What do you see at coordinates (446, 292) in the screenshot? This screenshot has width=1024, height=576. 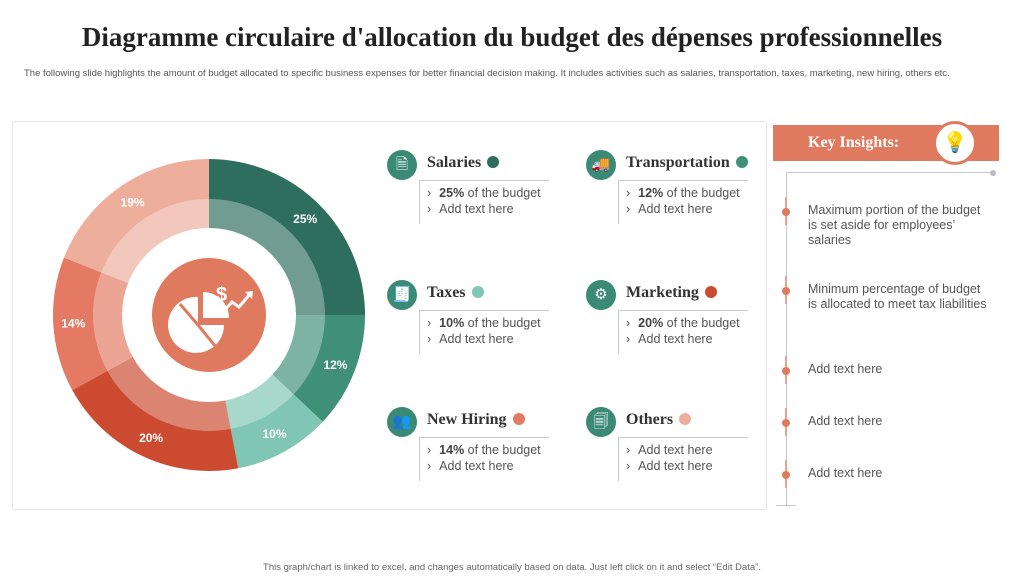 I see `category-name: Taxes` at bounding box center [446, 292].